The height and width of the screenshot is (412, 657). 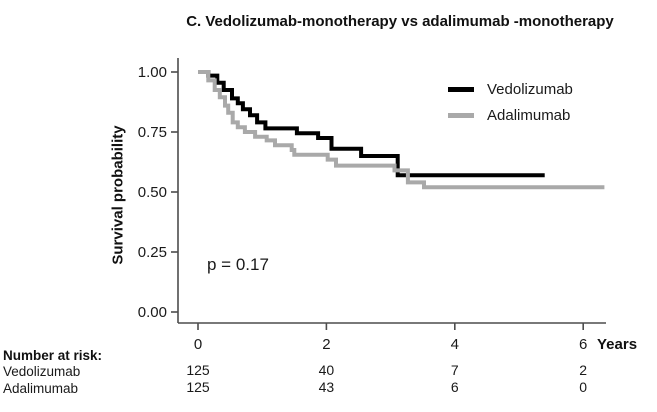 I want to click on risk-count-vedolizumab-t0: 125, so click(x=198, y=370).